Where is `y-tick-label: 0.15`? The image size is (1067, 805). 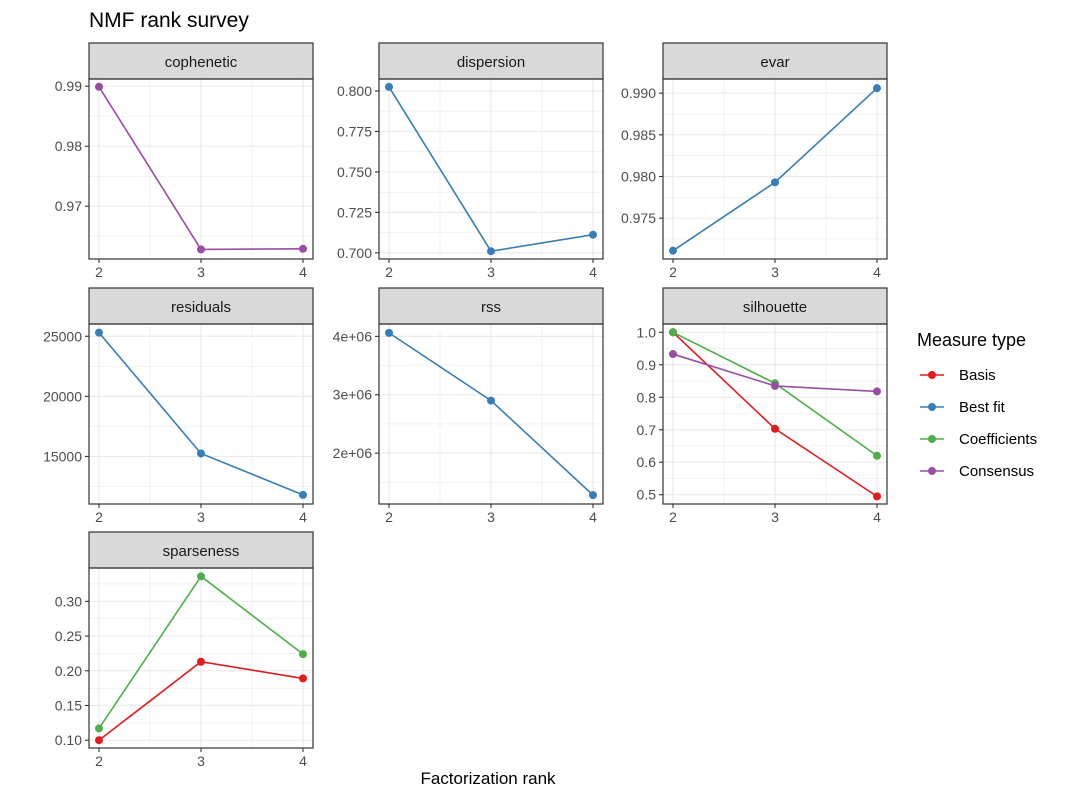
y-tick-label: 0.15 is located at coordinates (68, 706).